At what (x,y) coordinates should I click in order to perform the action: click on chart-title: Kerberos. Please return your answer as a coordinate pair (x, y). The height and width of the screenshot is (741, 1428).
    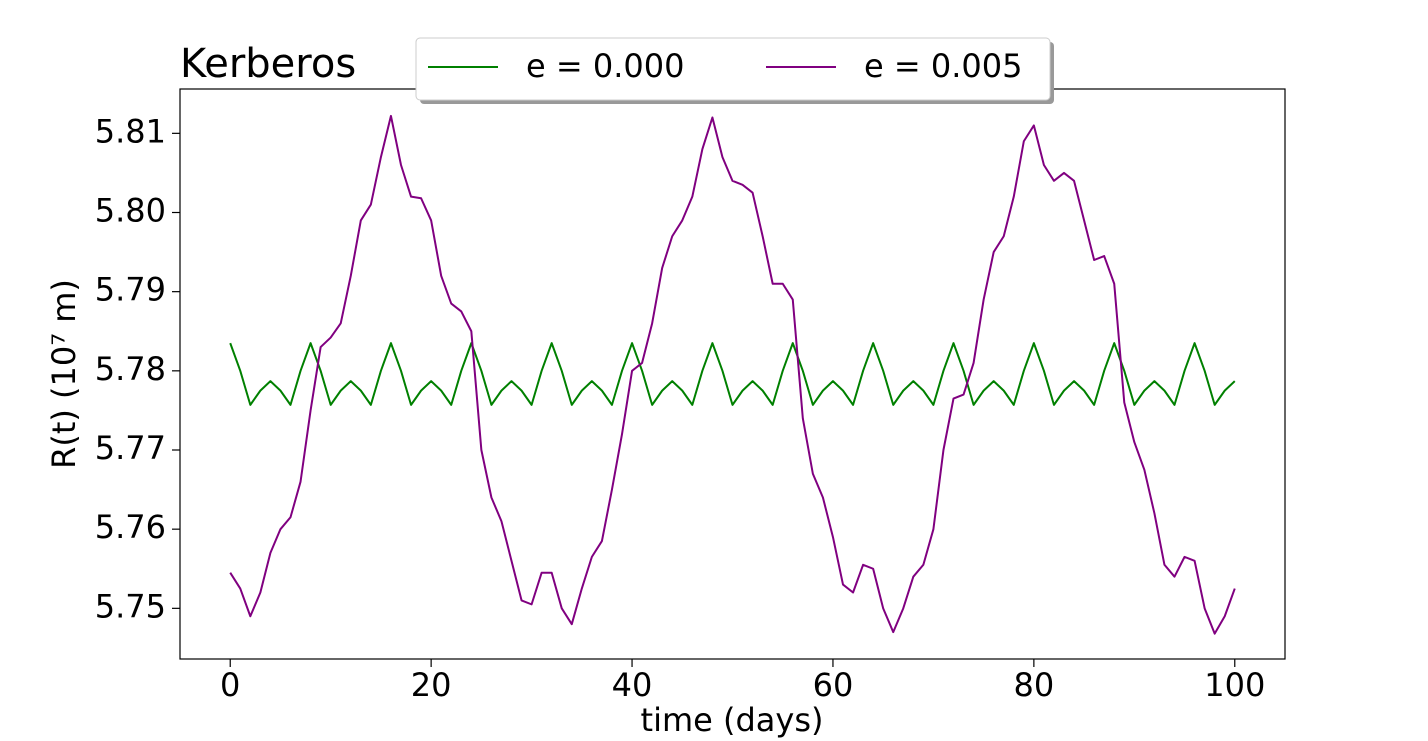
    Looking at the image, I should click on (268, 64).